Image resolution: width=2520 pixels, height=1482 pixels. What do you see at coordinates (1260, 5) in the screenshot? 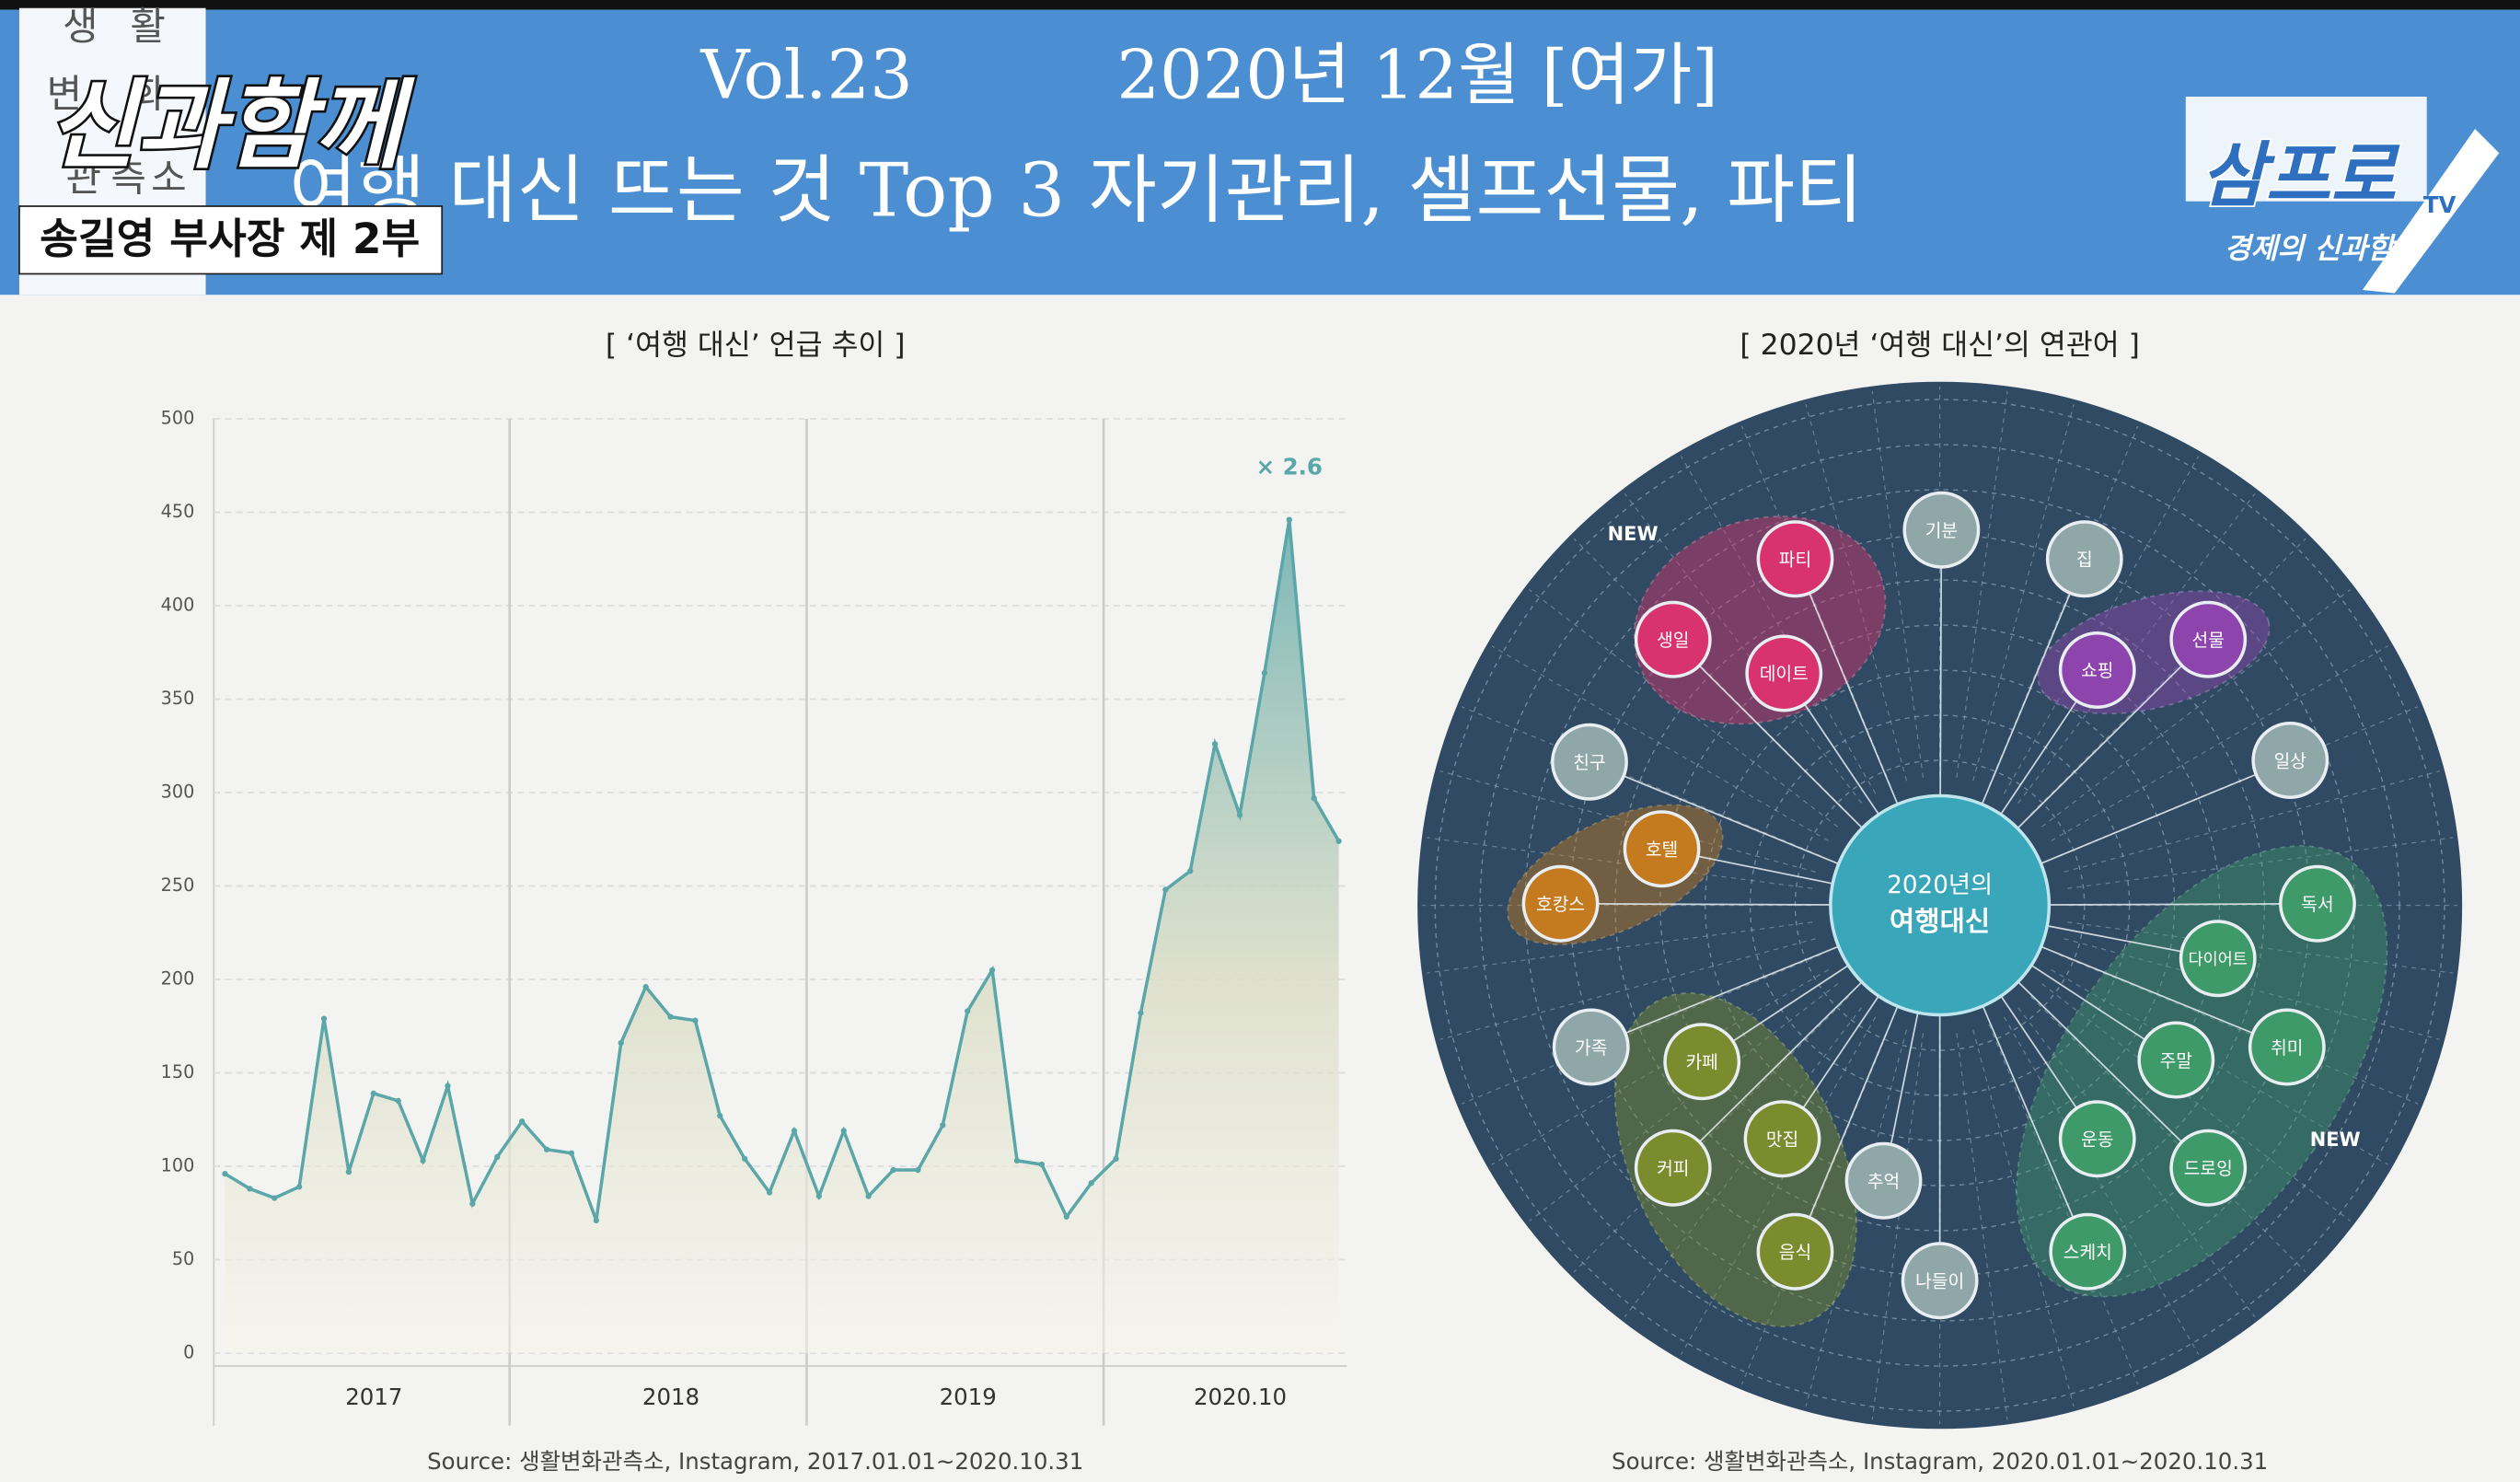
I see `top-bar` at bounding box center [1260, 5].